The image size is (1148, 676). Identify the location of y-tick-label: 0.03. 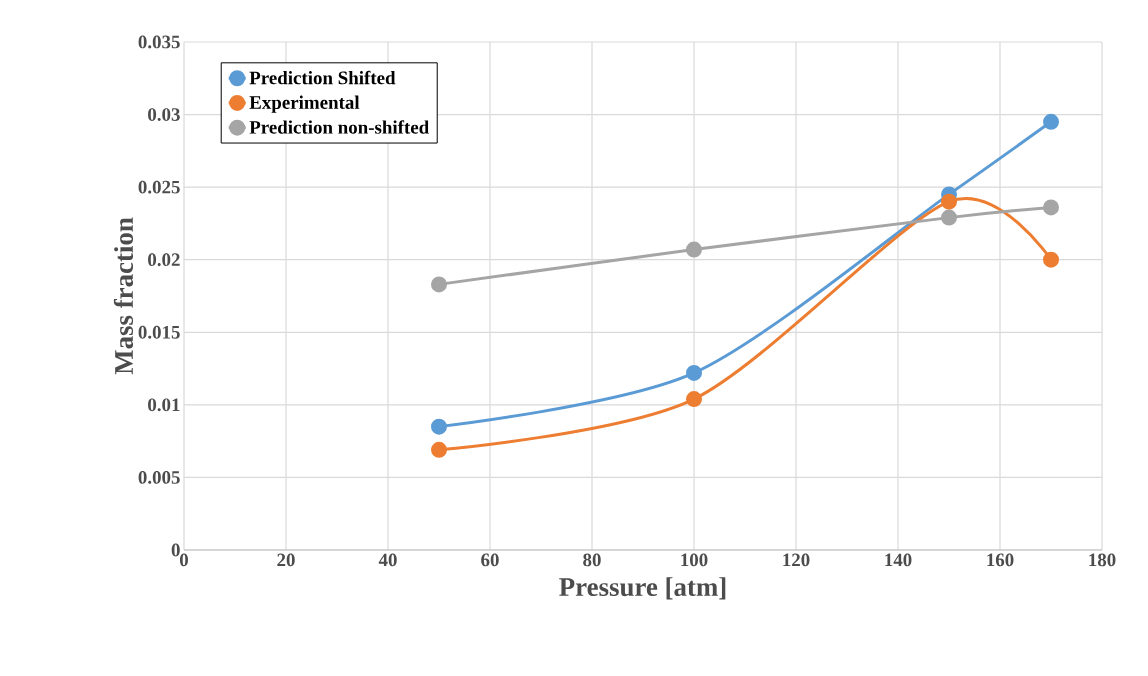
(164, 114).